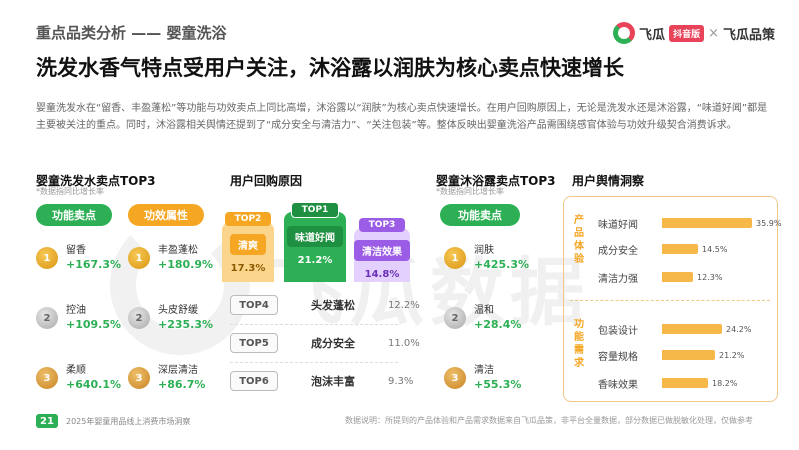  Describe the element at coordinates (78, 318) in the screenshot. I see `shampoo-function-item-2: 2 控油 +109.5%` at that location.